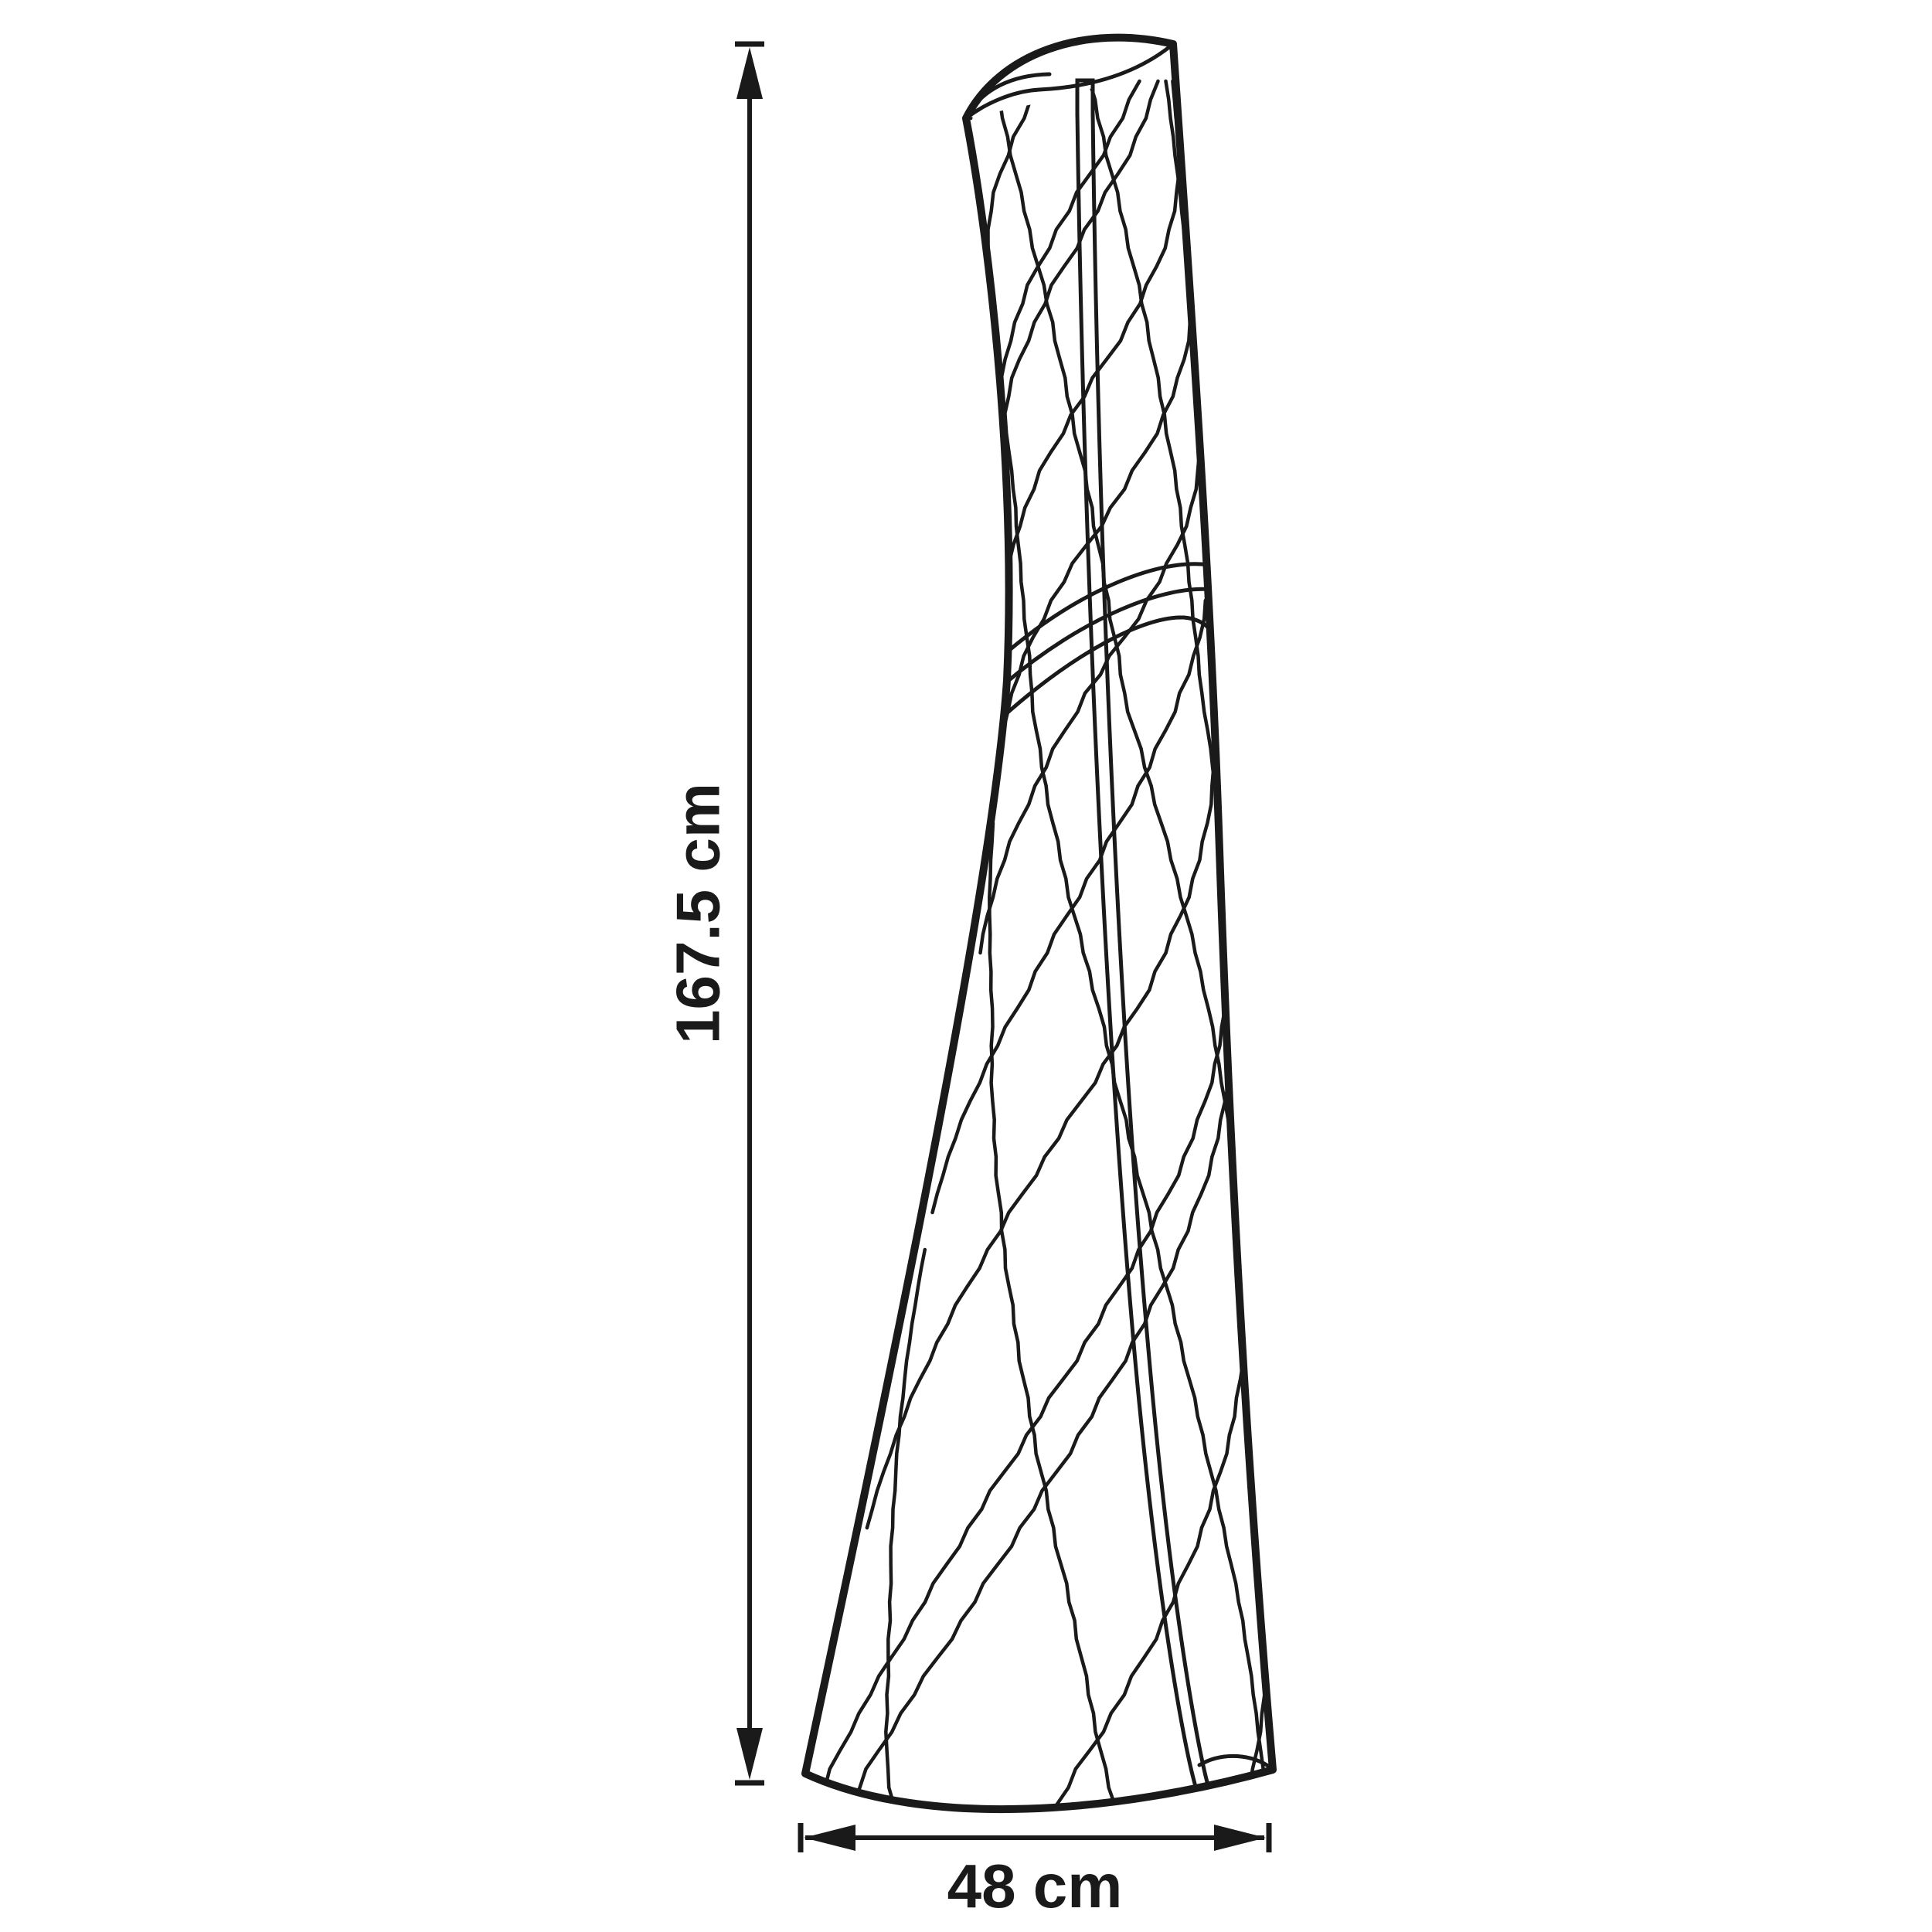  I want to click on arrow-up-icon, so click(749, 73).